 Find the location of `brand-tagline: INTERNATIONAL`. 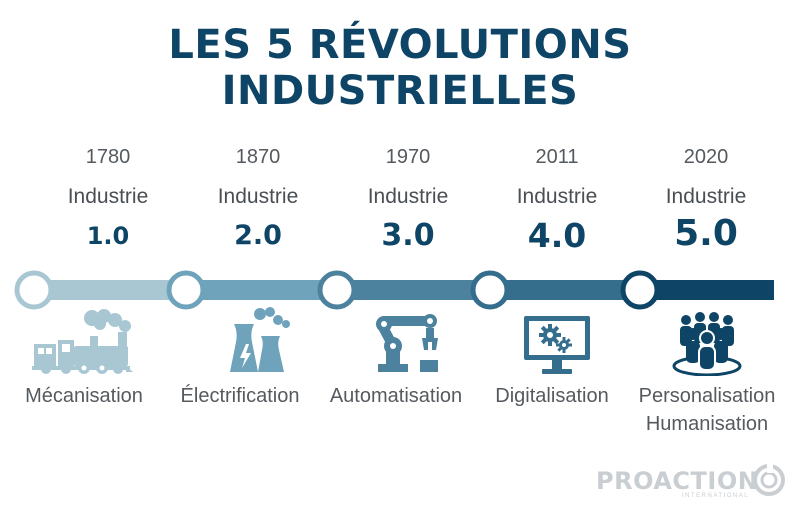

brand-tagline: INTERNATIONAL is located at coordinates (716, 496).